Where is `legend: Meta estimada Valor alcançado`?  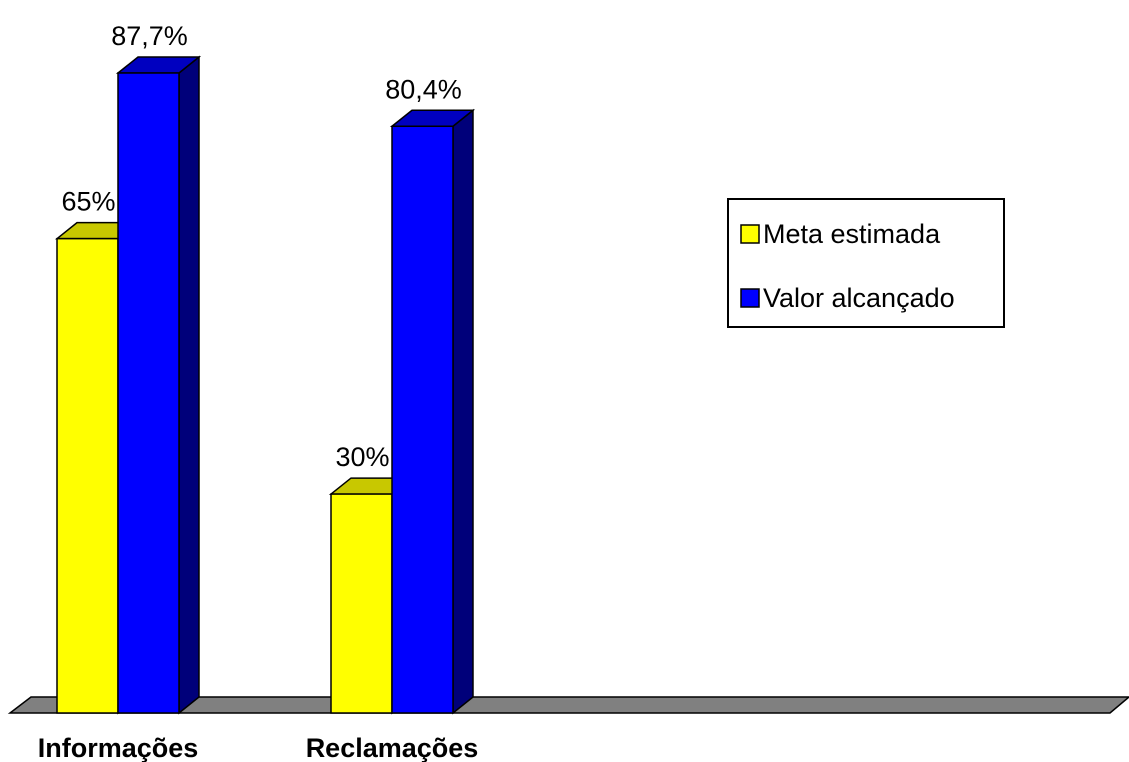 legend: Meta estimada Valor alcançado is located at coordinates (866, 263).